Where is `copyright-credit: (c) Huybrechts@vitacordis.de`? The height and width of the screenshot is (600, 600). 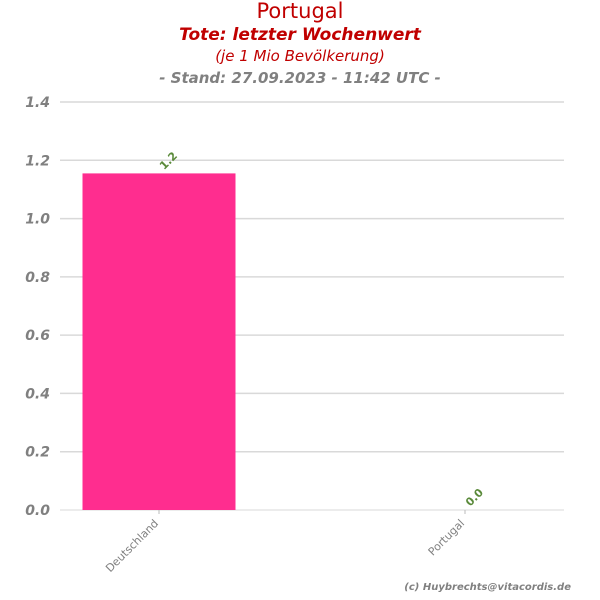 copyright-credit: (c) Huybrechts@vitacordis.de is located at coordinates (487, 587).